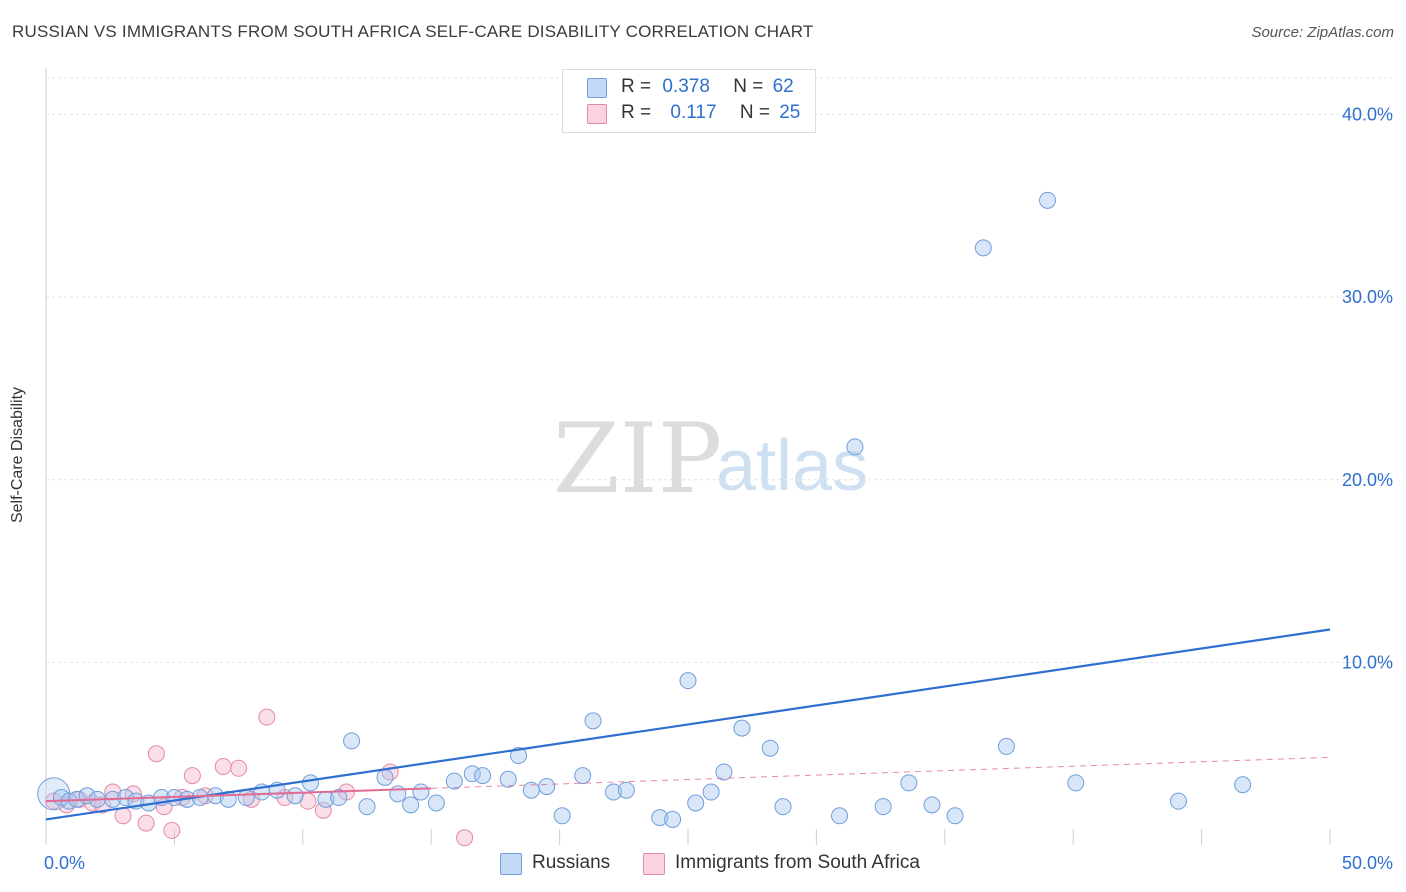  Describe the element at coordinates (1367, 863) in the screenshot. I see `x-tick-label: 50.0%` at that location.